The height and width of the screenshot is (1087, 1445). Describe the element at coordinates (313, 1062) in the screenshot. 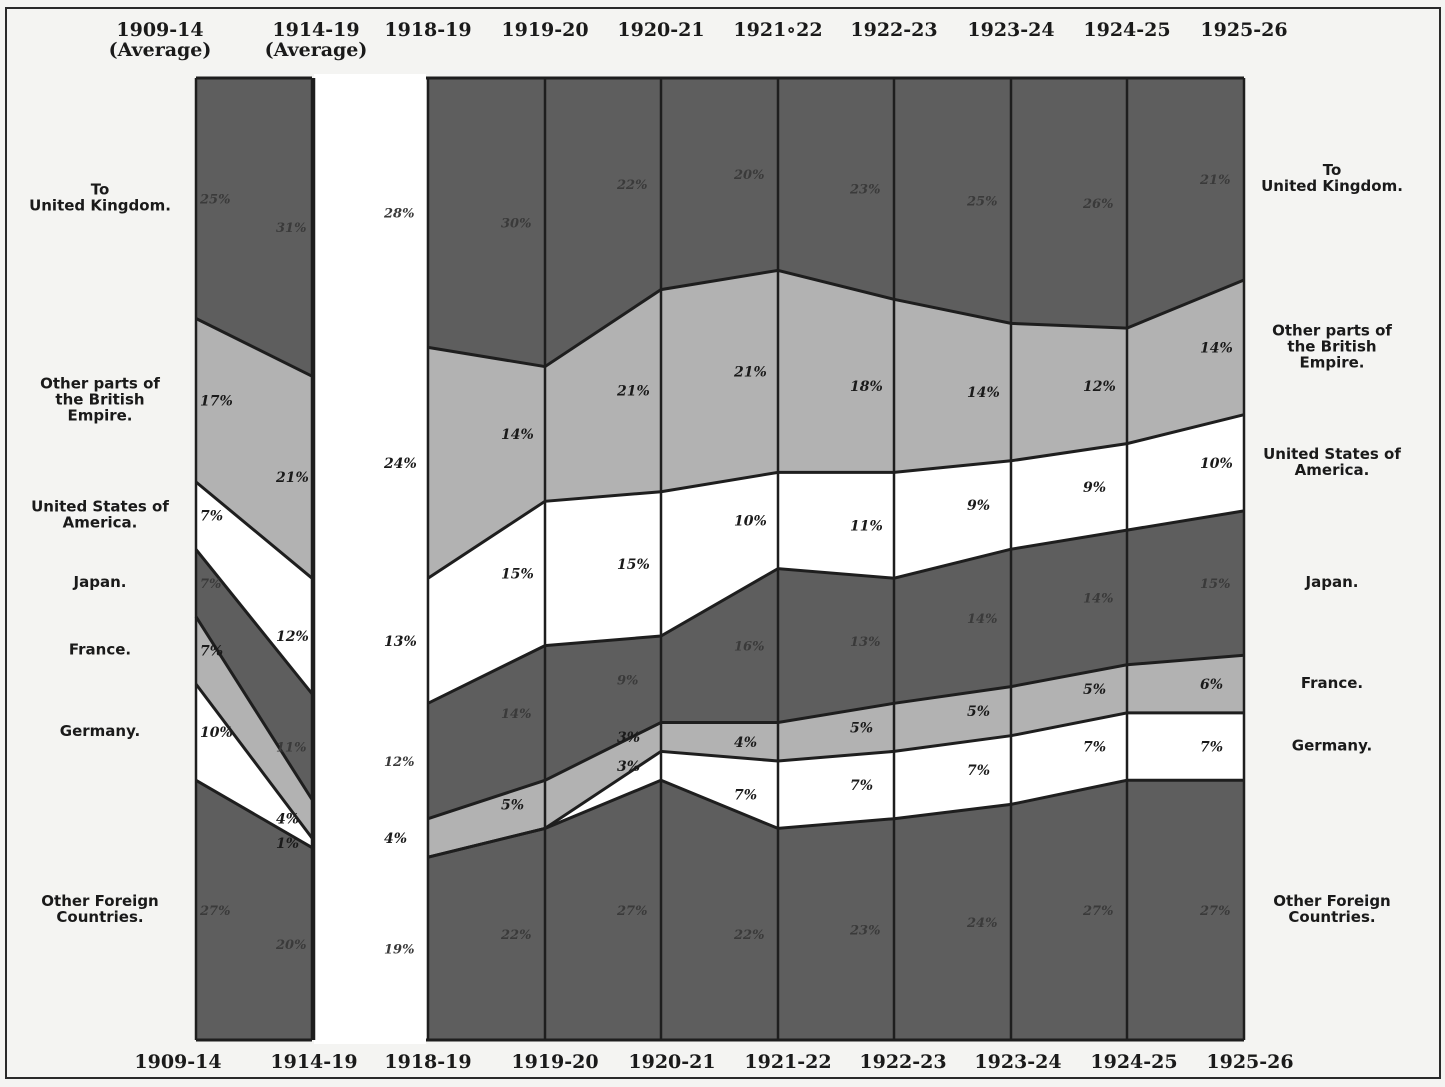

I see `footer-year-label: 1914-19` at that location.